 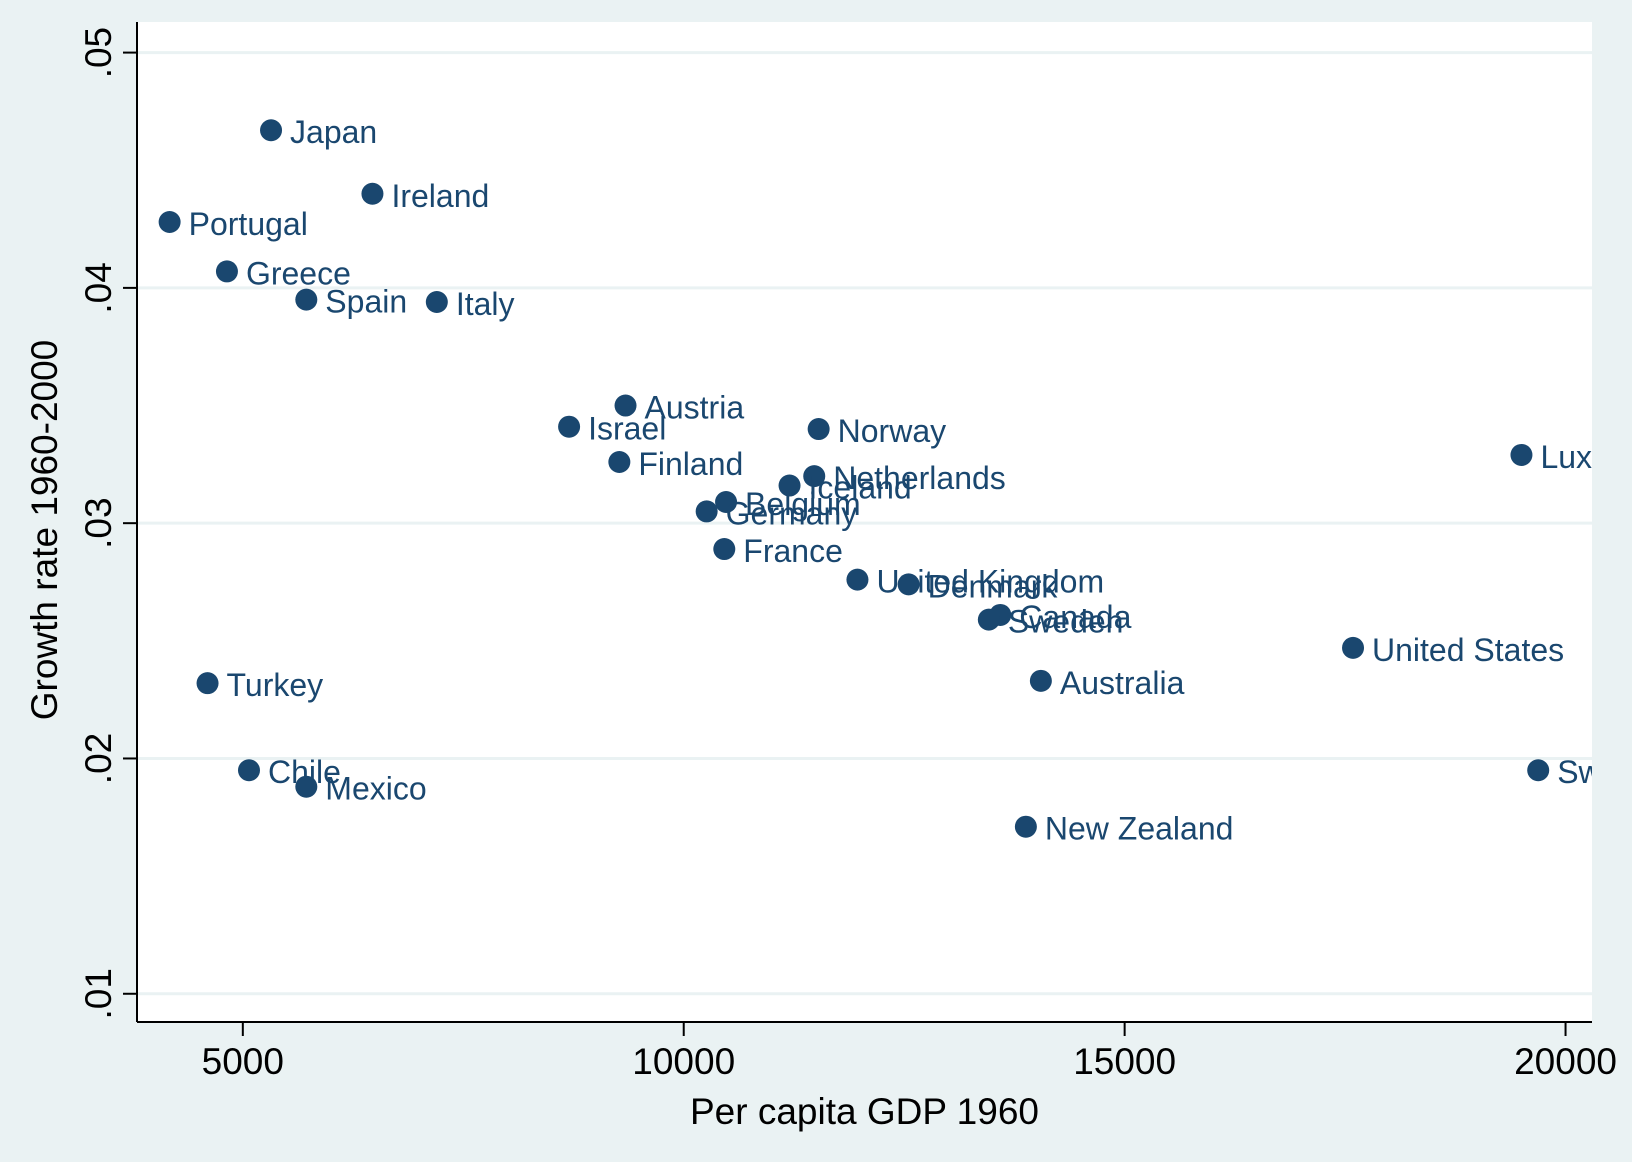 What do you see at coordinates (695, 408) in the screenshot?
I see `point-label: Austria` at bounding box center [695, 408].